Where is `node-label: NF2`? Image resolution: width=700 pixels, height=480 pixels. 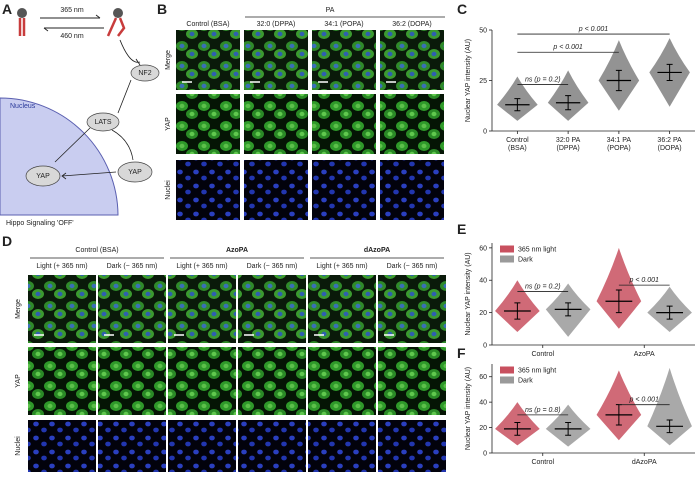
node-label: NF2 is located at coordinates (144, 73).